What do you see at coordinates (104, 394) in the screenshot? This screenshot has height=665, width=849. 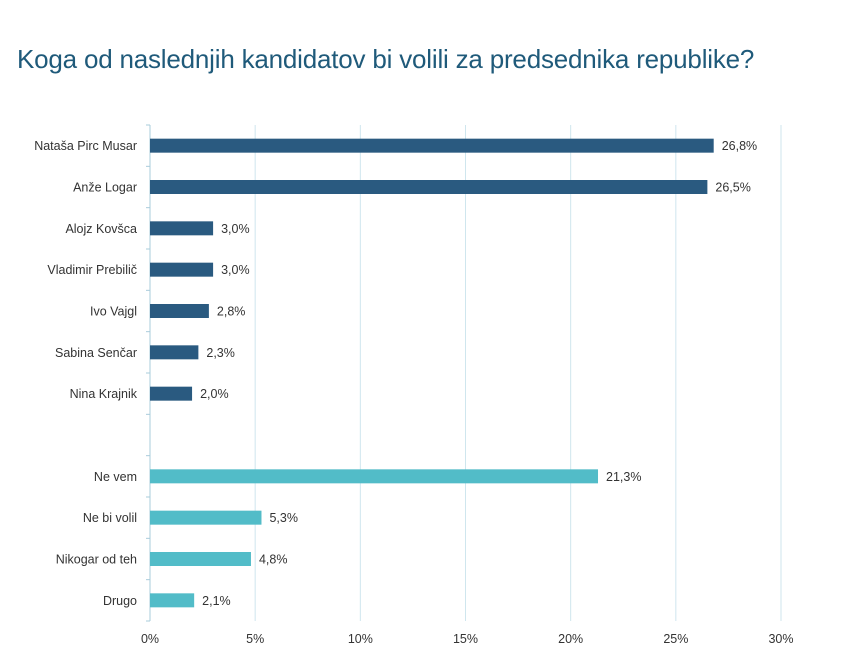 I see `category-label: Nina Krajnik` at bounding box center [104, 394].